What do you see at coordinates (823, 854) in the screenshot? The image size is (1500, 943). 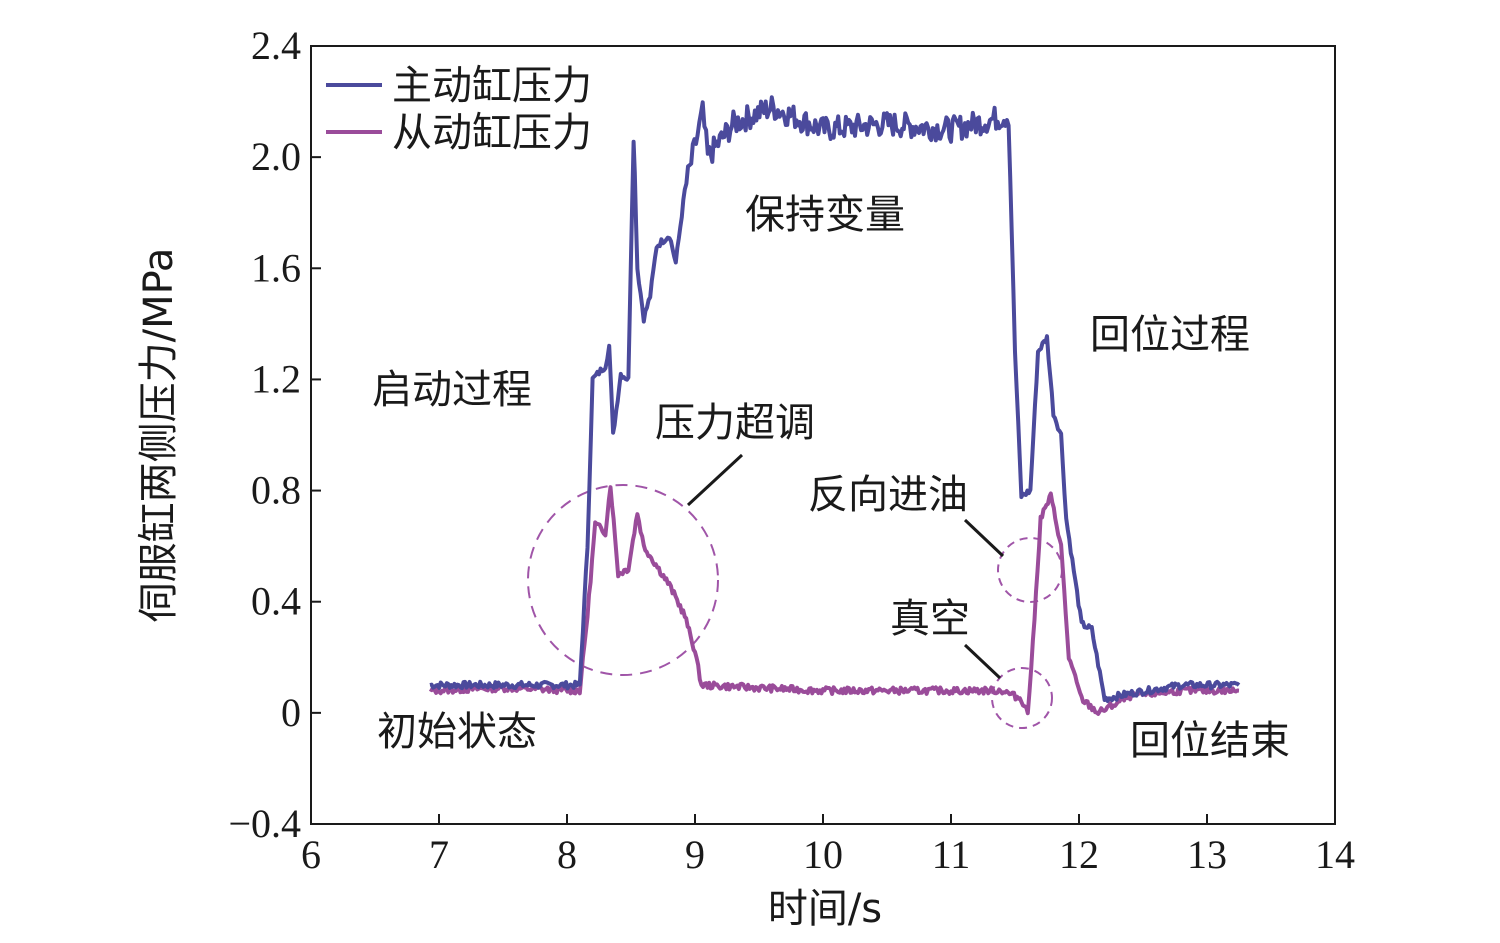 I see `x-tick-label: 10` at bounding box center [823, 854].